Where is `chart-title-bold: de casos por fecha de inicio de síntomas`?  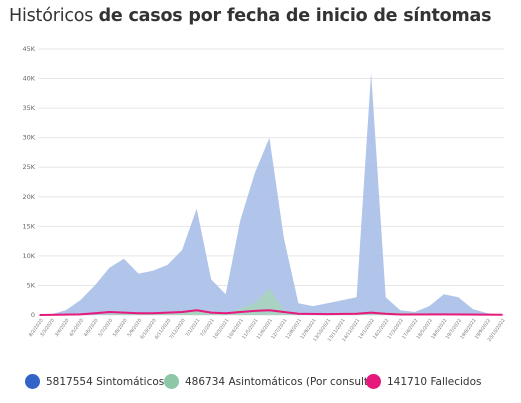
chart-title-bold: de casos por fecha de inicio de síntomas is located at coordinates (295, 16).